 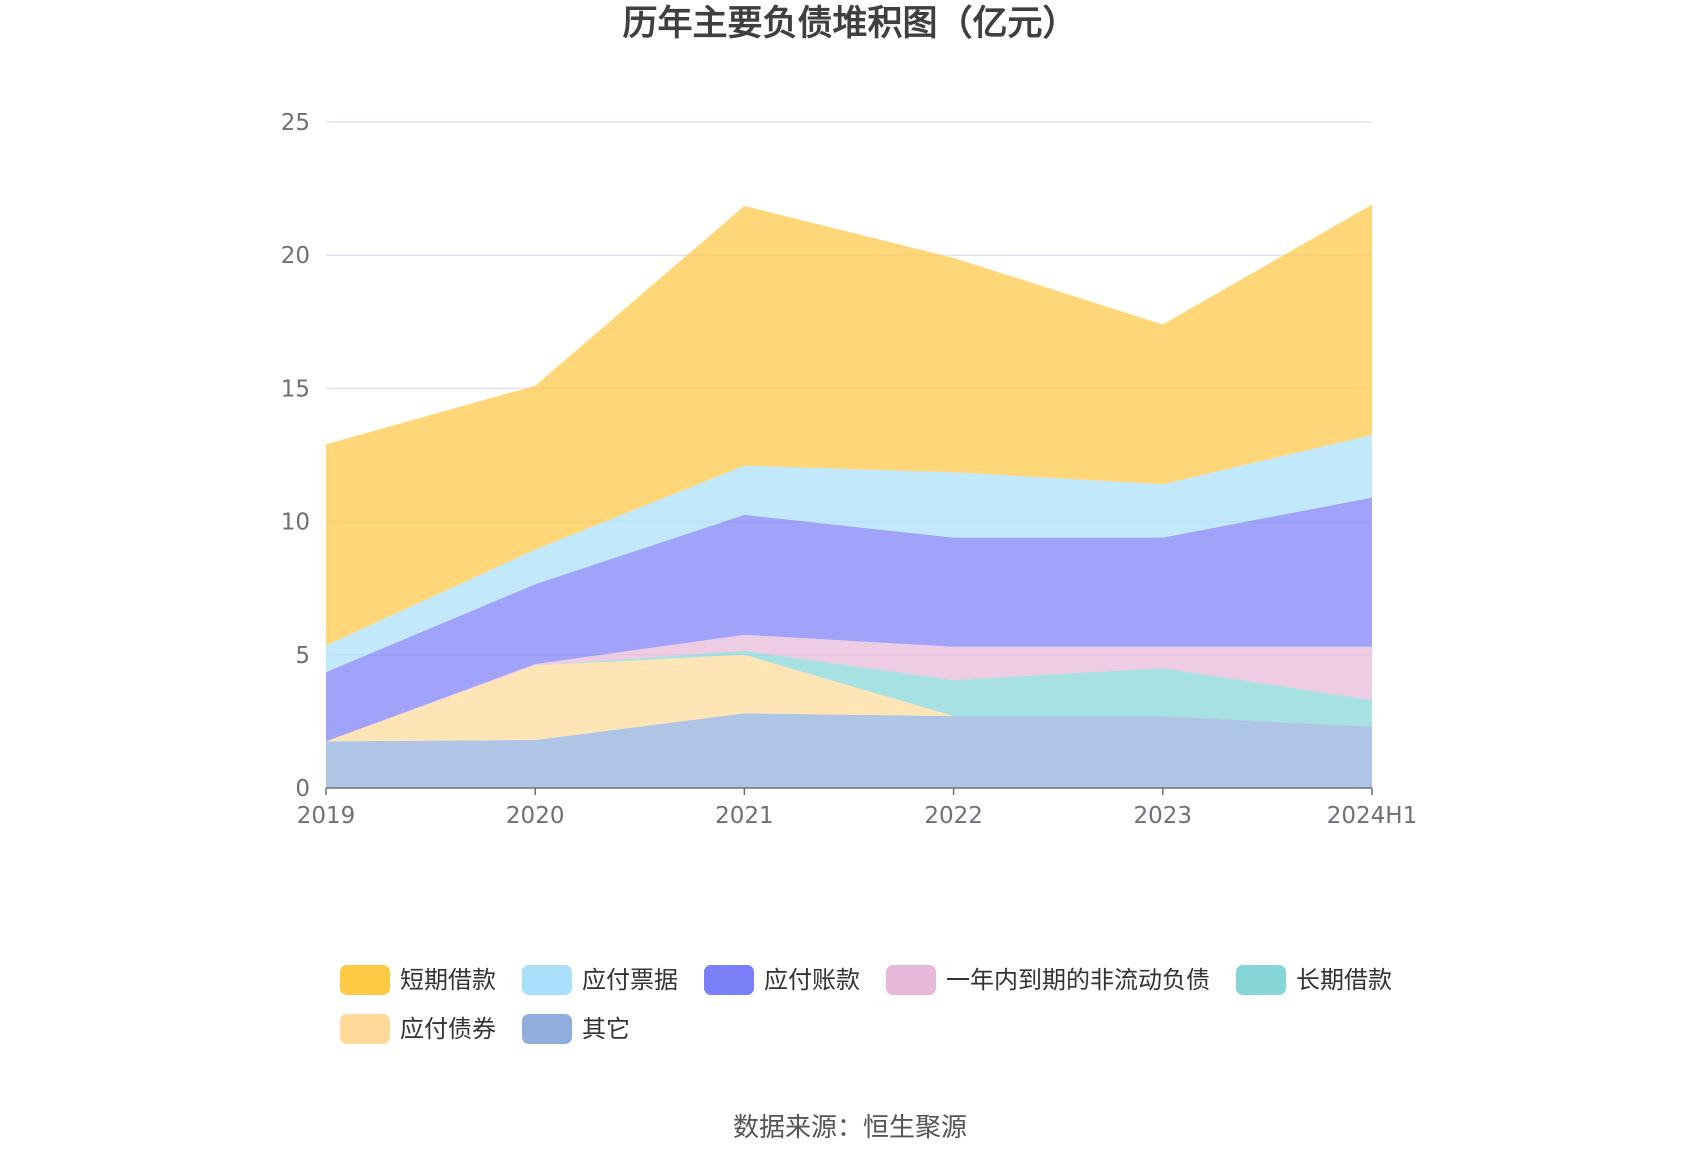 I want to click on y-tick-label: 0, so click(x=302, y=789).